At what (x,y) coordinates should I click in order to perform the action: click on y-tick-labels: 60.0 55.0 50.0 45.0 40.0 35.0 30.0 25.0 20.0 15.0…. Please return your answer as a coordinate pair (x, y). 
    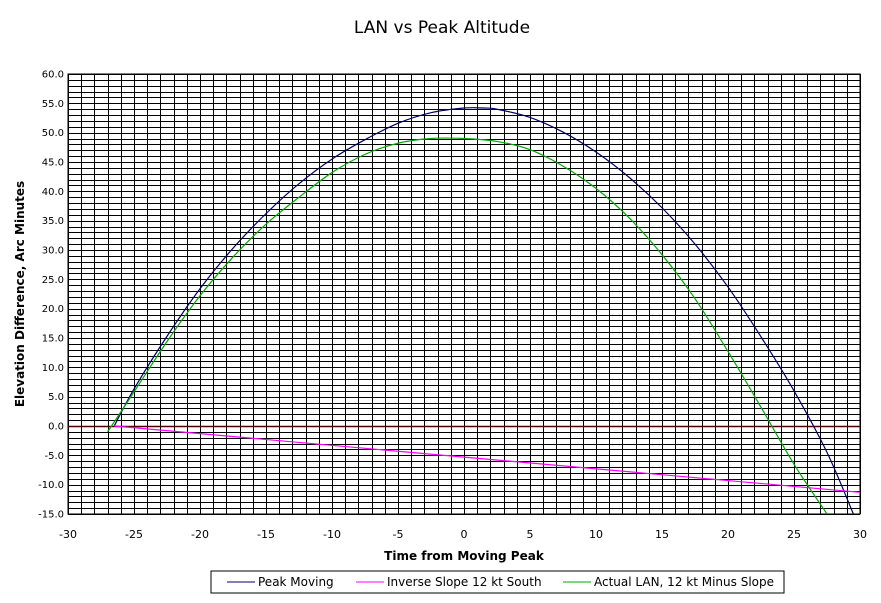
    Looking at the image, I should click on (51, 295).